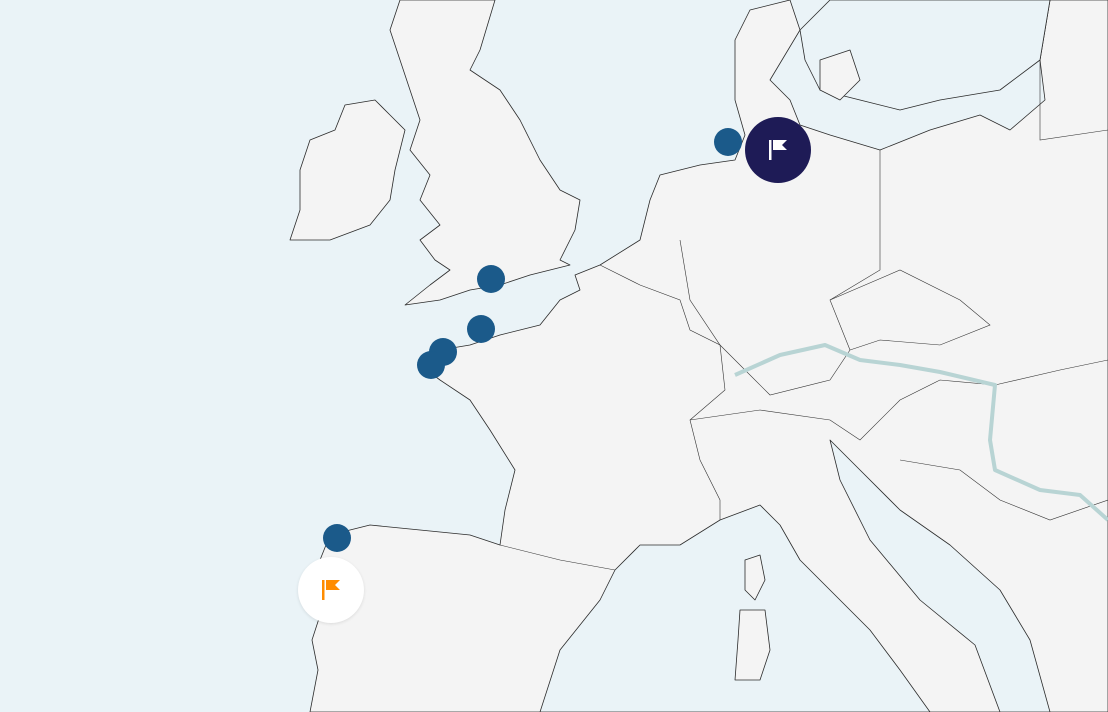 The width and height of the screenshot is (1108, 712). Describe the element at coordinates (780, 273) in the screenshot. I see `border-germany` at that location.